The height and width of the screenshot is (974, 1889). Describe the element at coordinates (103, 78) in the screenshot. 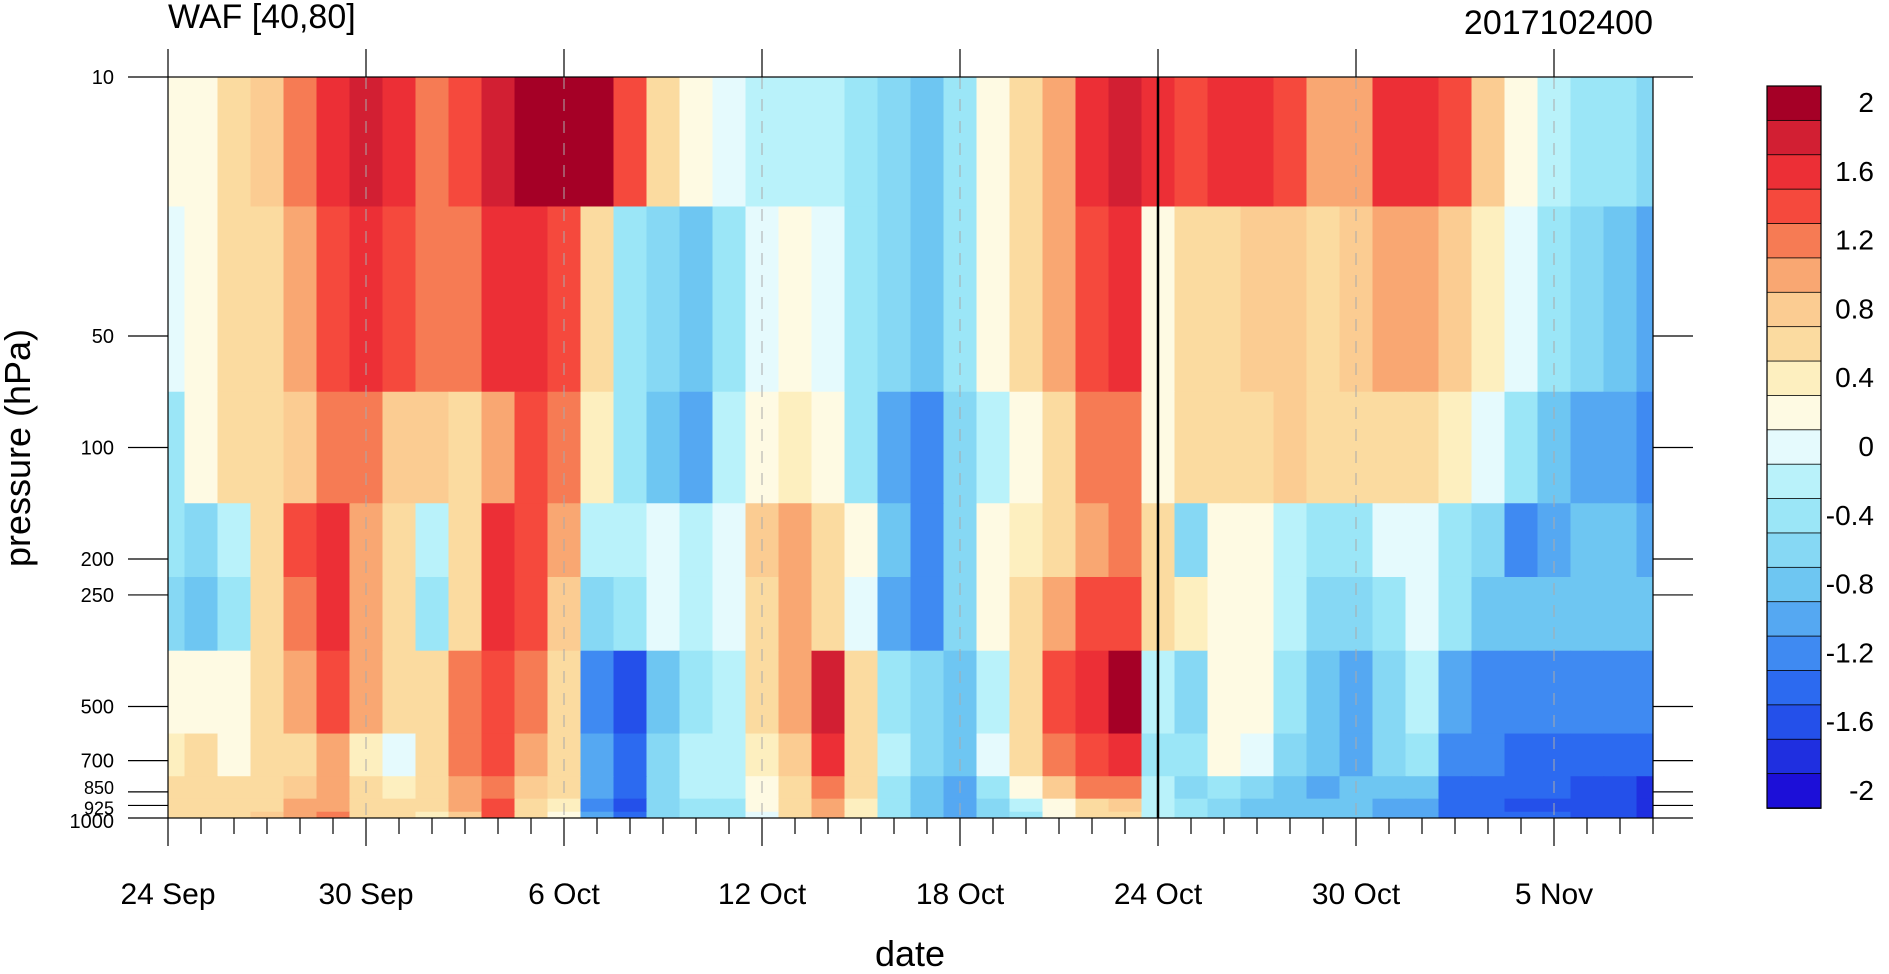

I see `y-tick-label: 10` at that location.